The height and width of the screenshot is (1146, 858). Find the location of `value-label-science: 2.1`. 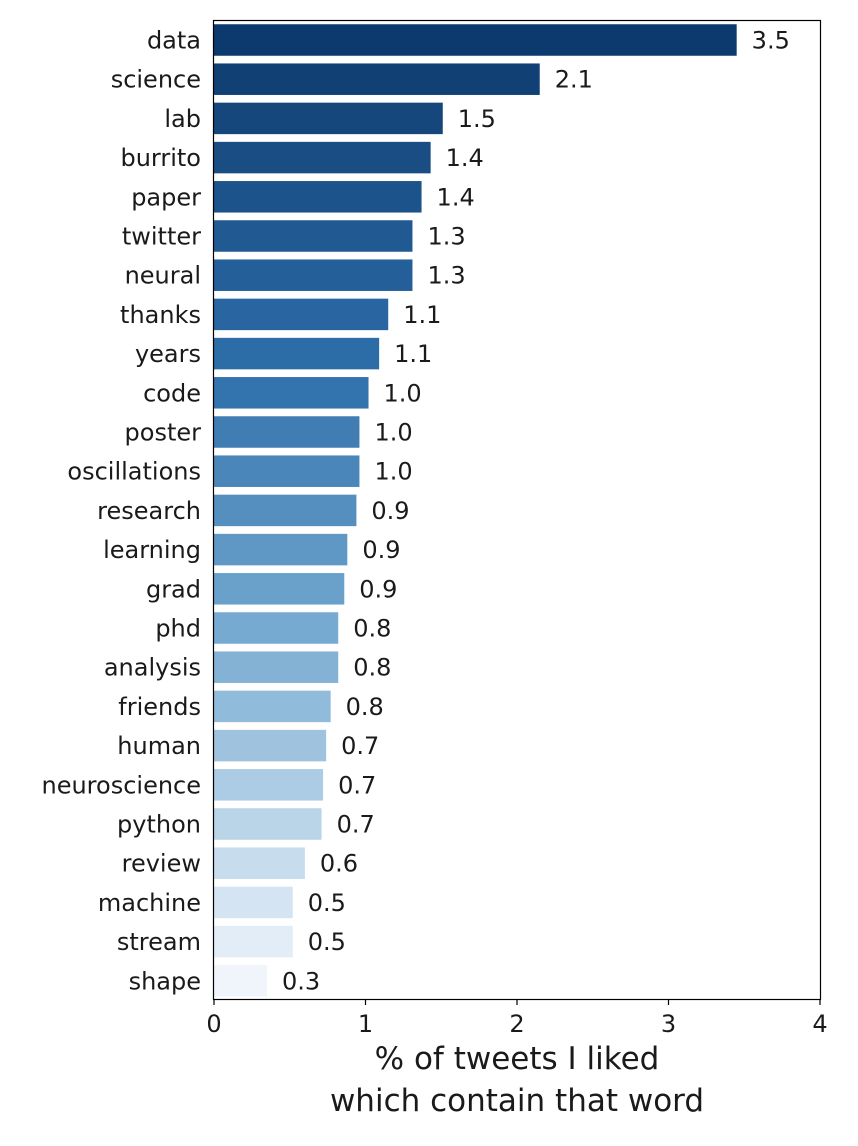

value-label-science: 2.1 is located at coordinates (574, 80).